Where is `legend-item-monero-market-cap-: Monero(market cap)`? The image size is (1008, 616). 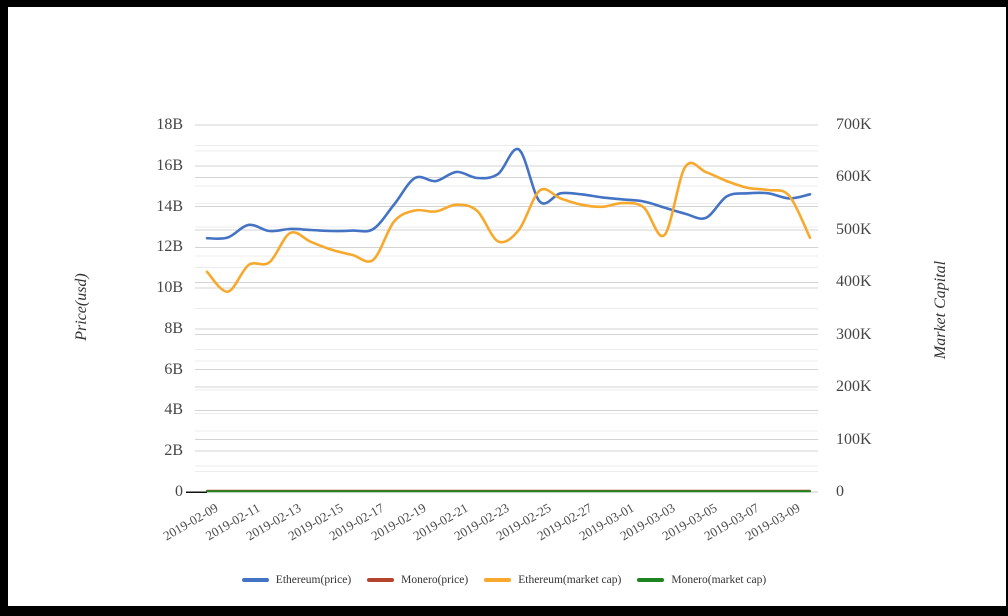
legend-item-monero-market-cap-: Monero(market cap) is located at coordinates (701, 580).